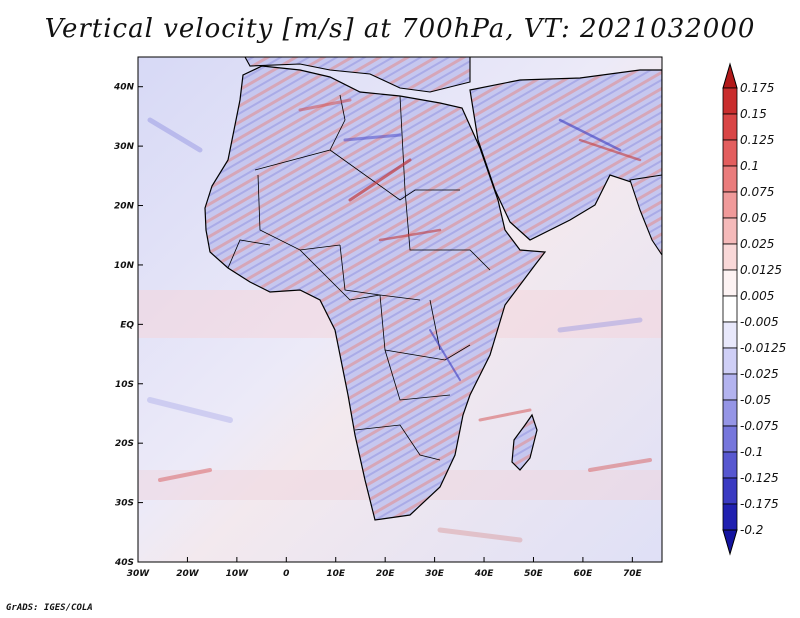 This screenshot has height=618, width=800. What do you see at coordinates (759, 374) in the screenshot?
I see `colorbar-label: -0.025` at bounding box center [759, 374].